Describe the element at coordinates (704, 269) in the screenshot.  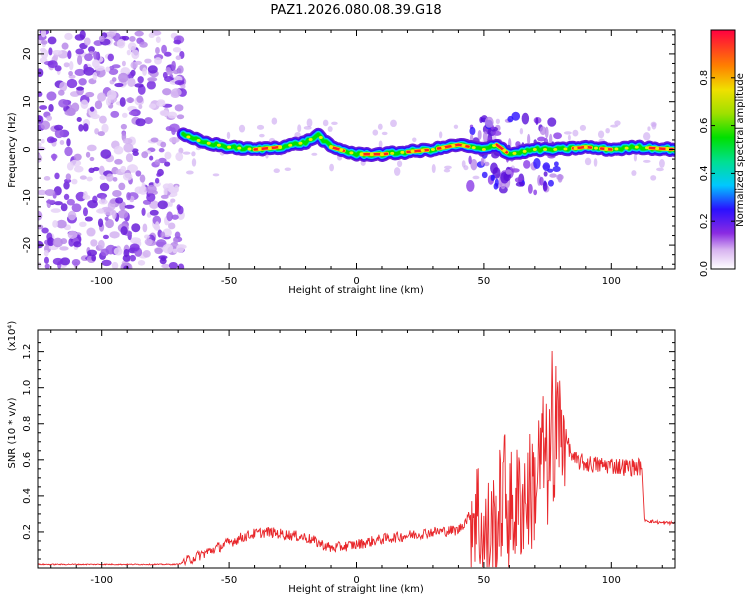
I see `colorbar-tick-label: 0.0` at that location.